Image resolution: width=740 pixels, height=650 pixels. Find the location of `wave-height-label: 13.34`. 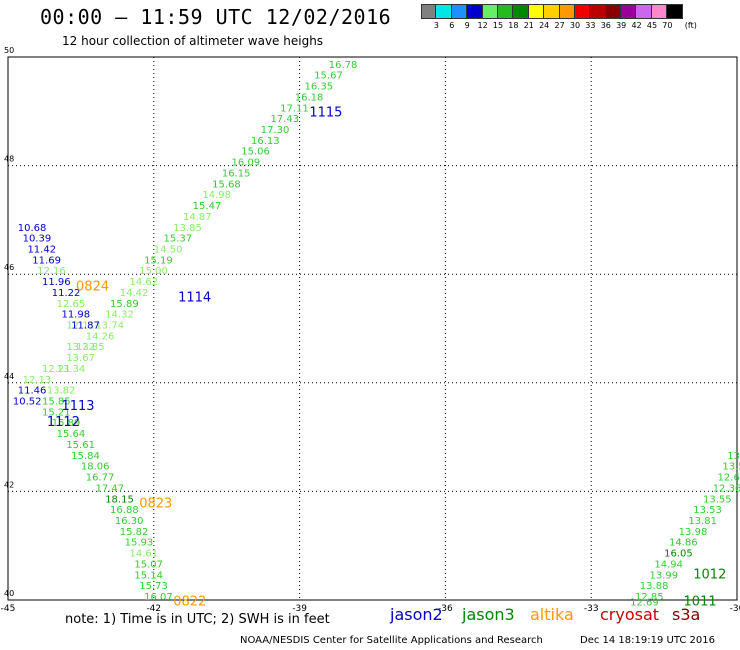

wave-height-label: 13.34 is located at coordinates (71, 369).